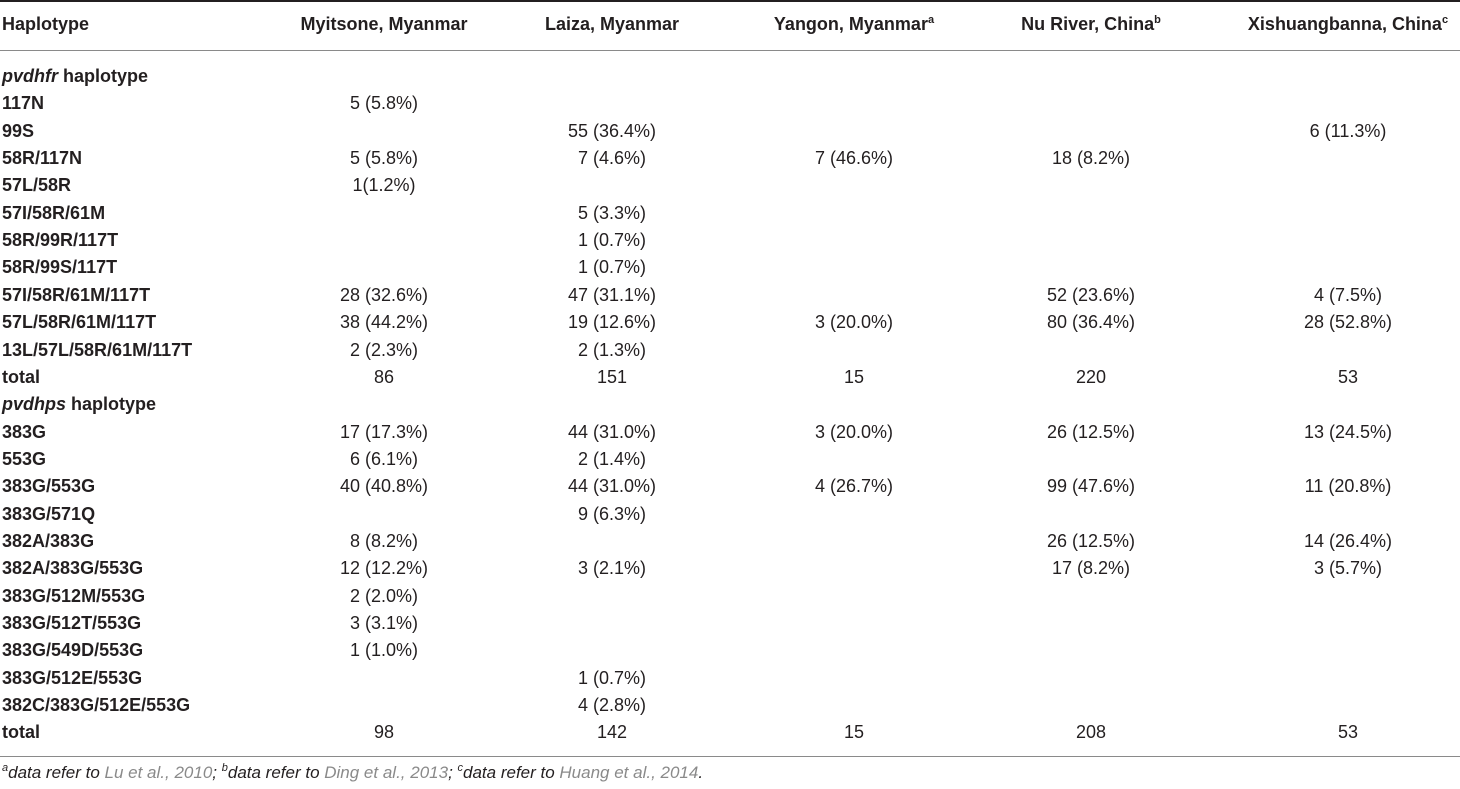 The height and width of the screenshot is (789, 1460). I want to click on section-heading-row: pvdhfr haplotype, so click(730, 76).